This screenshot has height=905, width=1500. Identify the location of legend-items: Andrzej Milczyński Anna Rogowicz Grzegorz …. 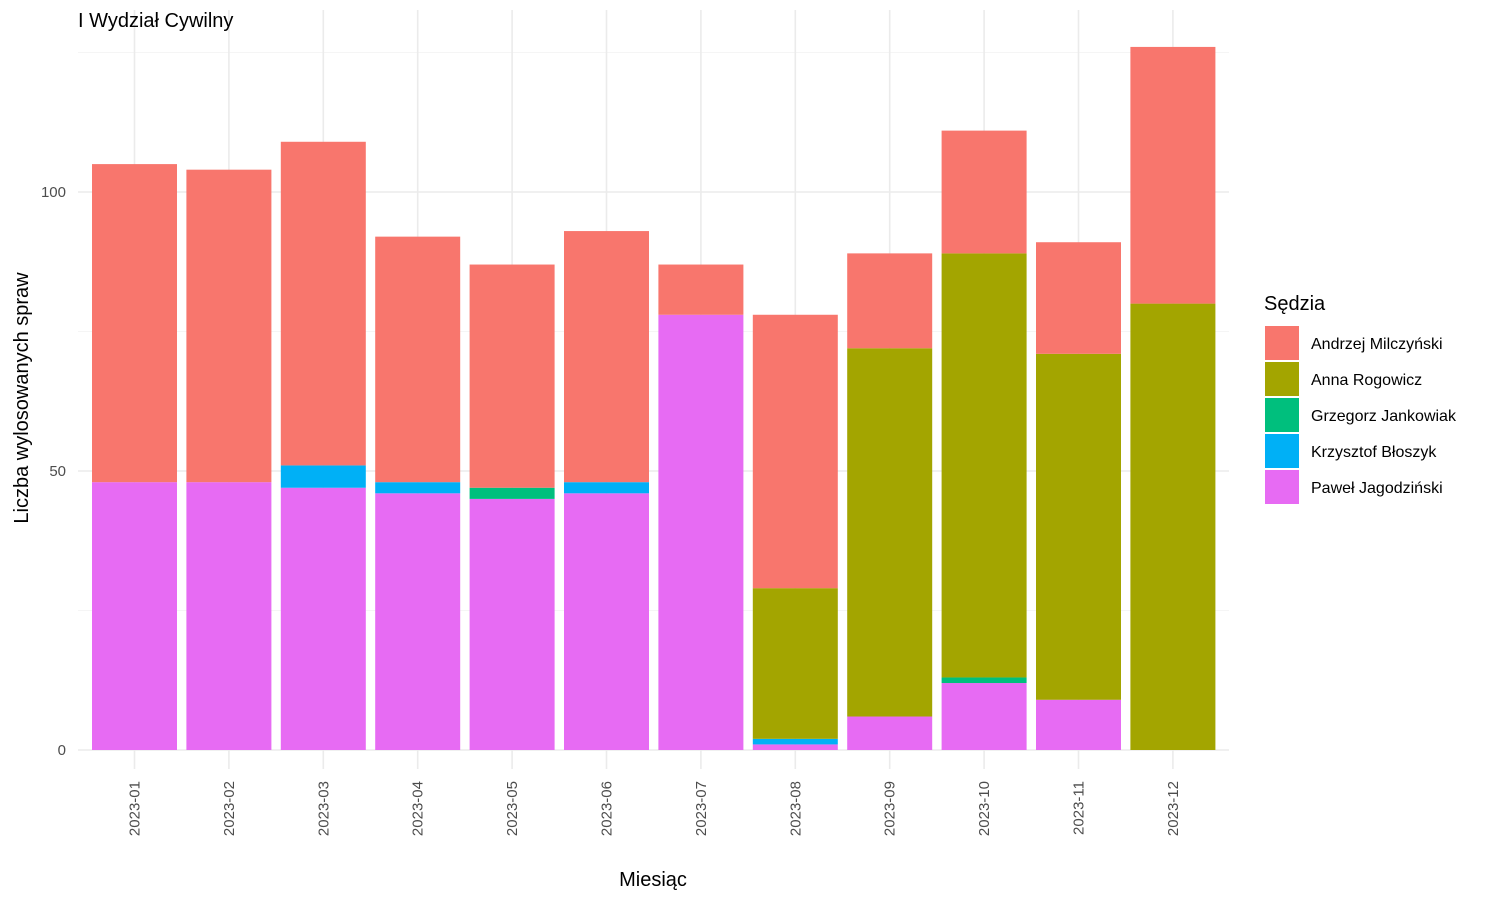
(1361, 415).